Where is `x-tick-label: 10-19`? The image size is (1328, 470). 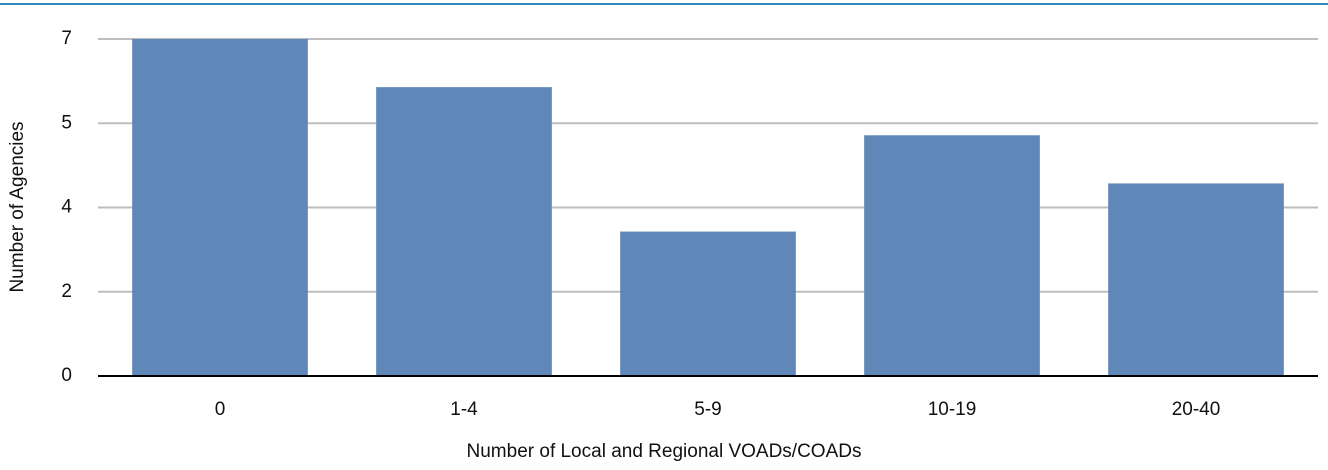 x-tick-label: 10-19 is located at coordinates (952, 409).